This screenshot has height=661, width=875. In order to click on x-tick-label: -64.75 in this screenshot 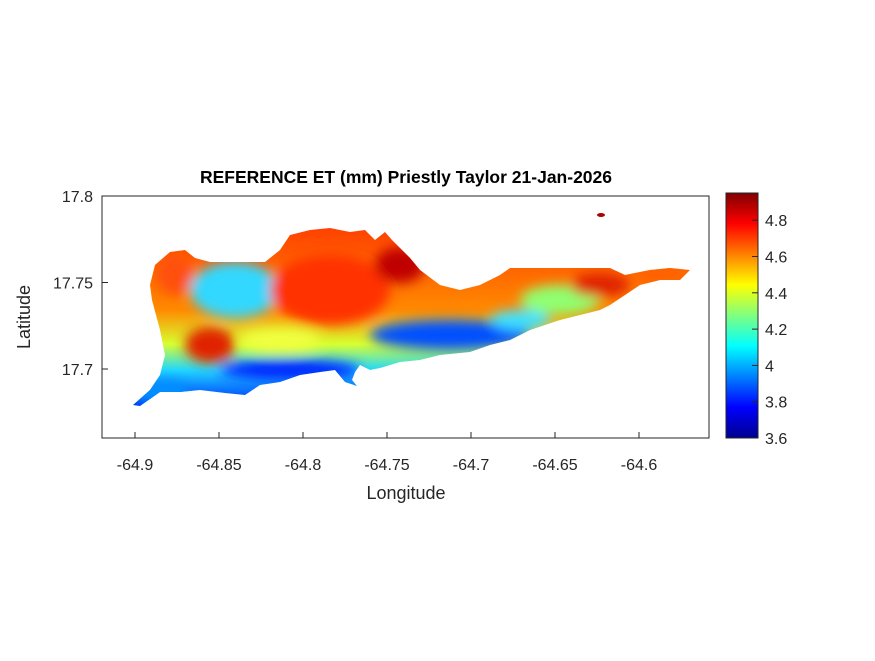, I will do `click(386, 465)`.